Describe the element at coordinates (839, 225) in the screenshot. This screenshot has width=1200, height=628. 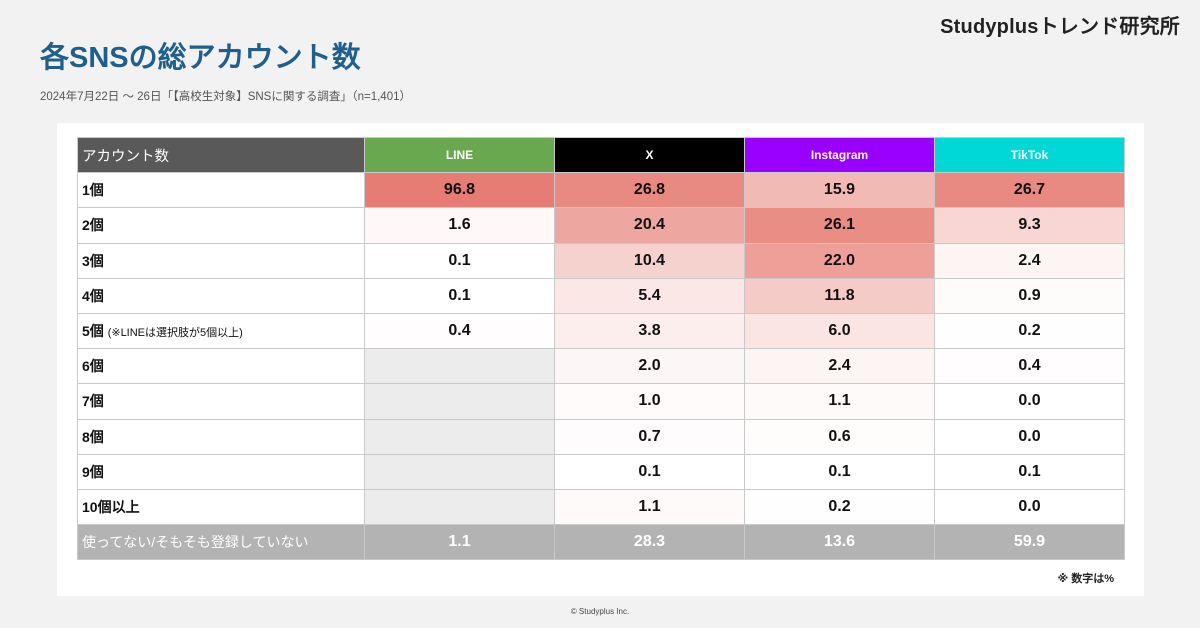
I see `value-cell-instagram: 26.1` at that location.